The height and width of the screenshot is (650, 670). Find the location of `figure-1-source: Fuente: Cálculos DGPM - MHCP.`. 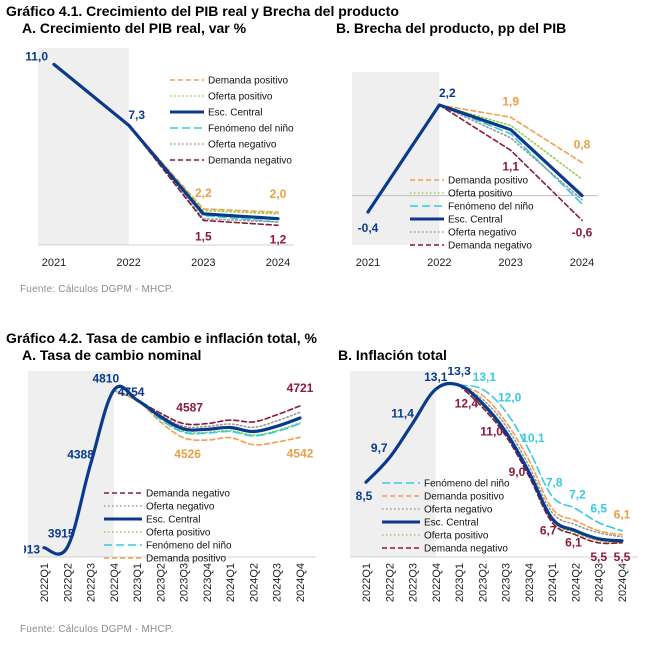

figure-1-source: Fuente: Cálculos DGPM - MHCP. is located at coordinates (97, 289).